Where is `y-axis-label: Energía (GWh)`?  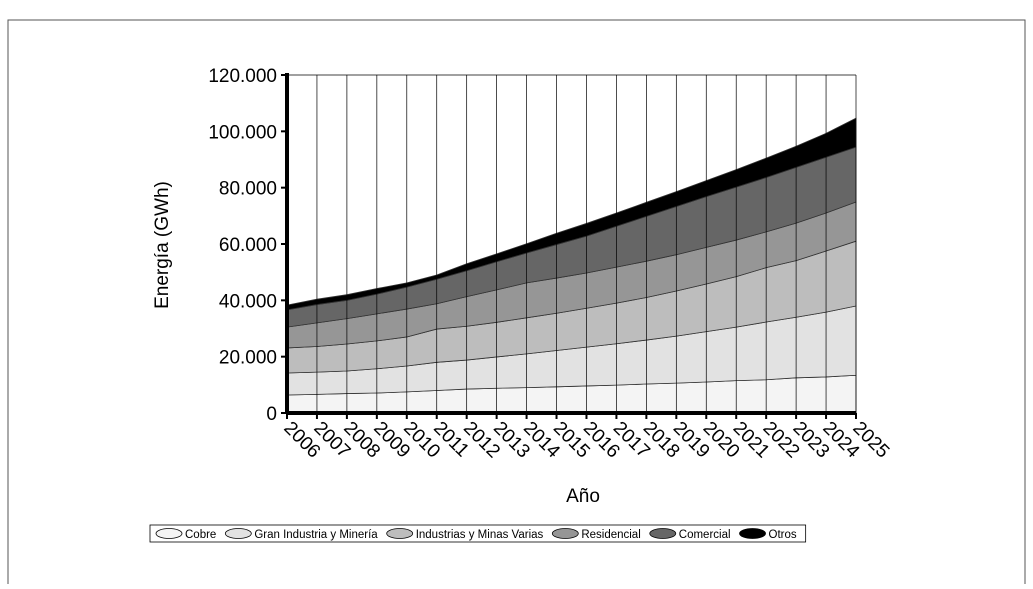 y-axis-label: Energía (GWh) is located at coordinates (162, 245).